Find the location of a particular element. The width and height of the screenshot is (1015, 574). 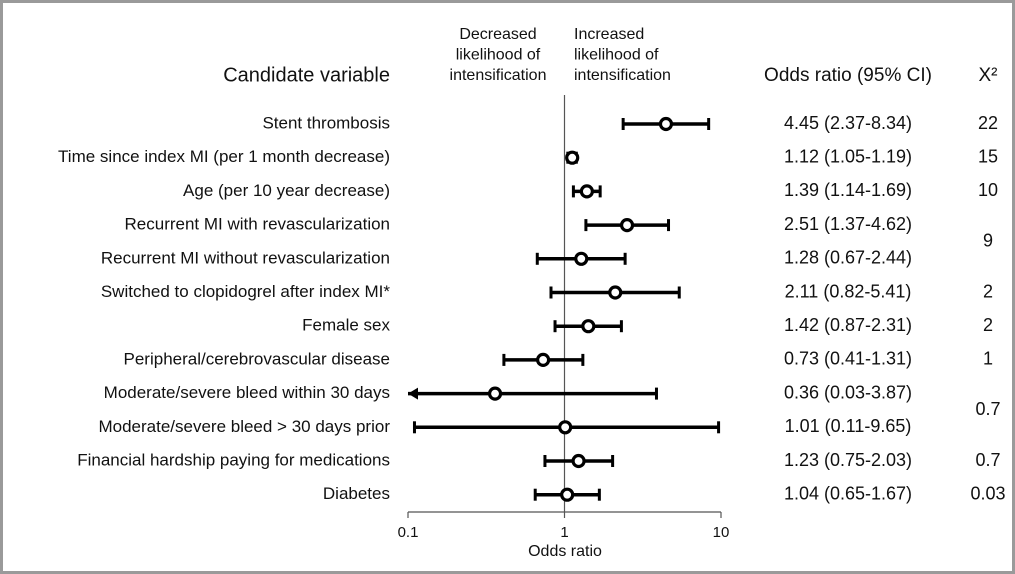

value-label: 2.11 (0.82-5.41) is located at coordinates (848, 291).